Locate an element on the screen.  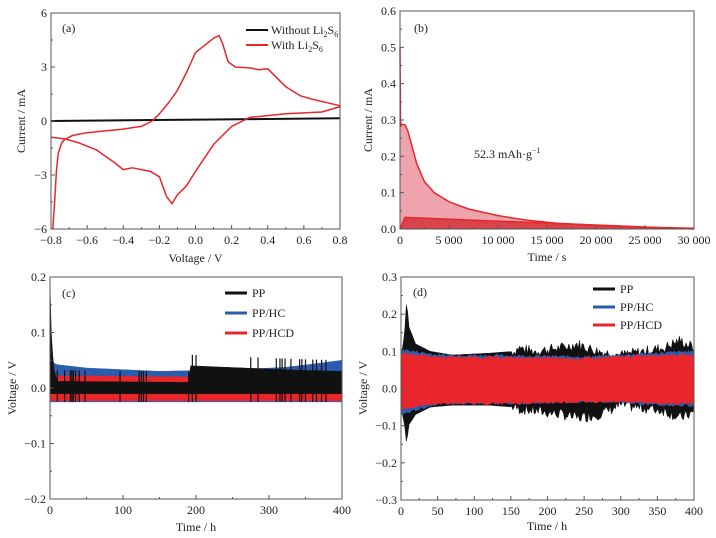
panel-b-label: (b) is located at coordinates (421, 28).